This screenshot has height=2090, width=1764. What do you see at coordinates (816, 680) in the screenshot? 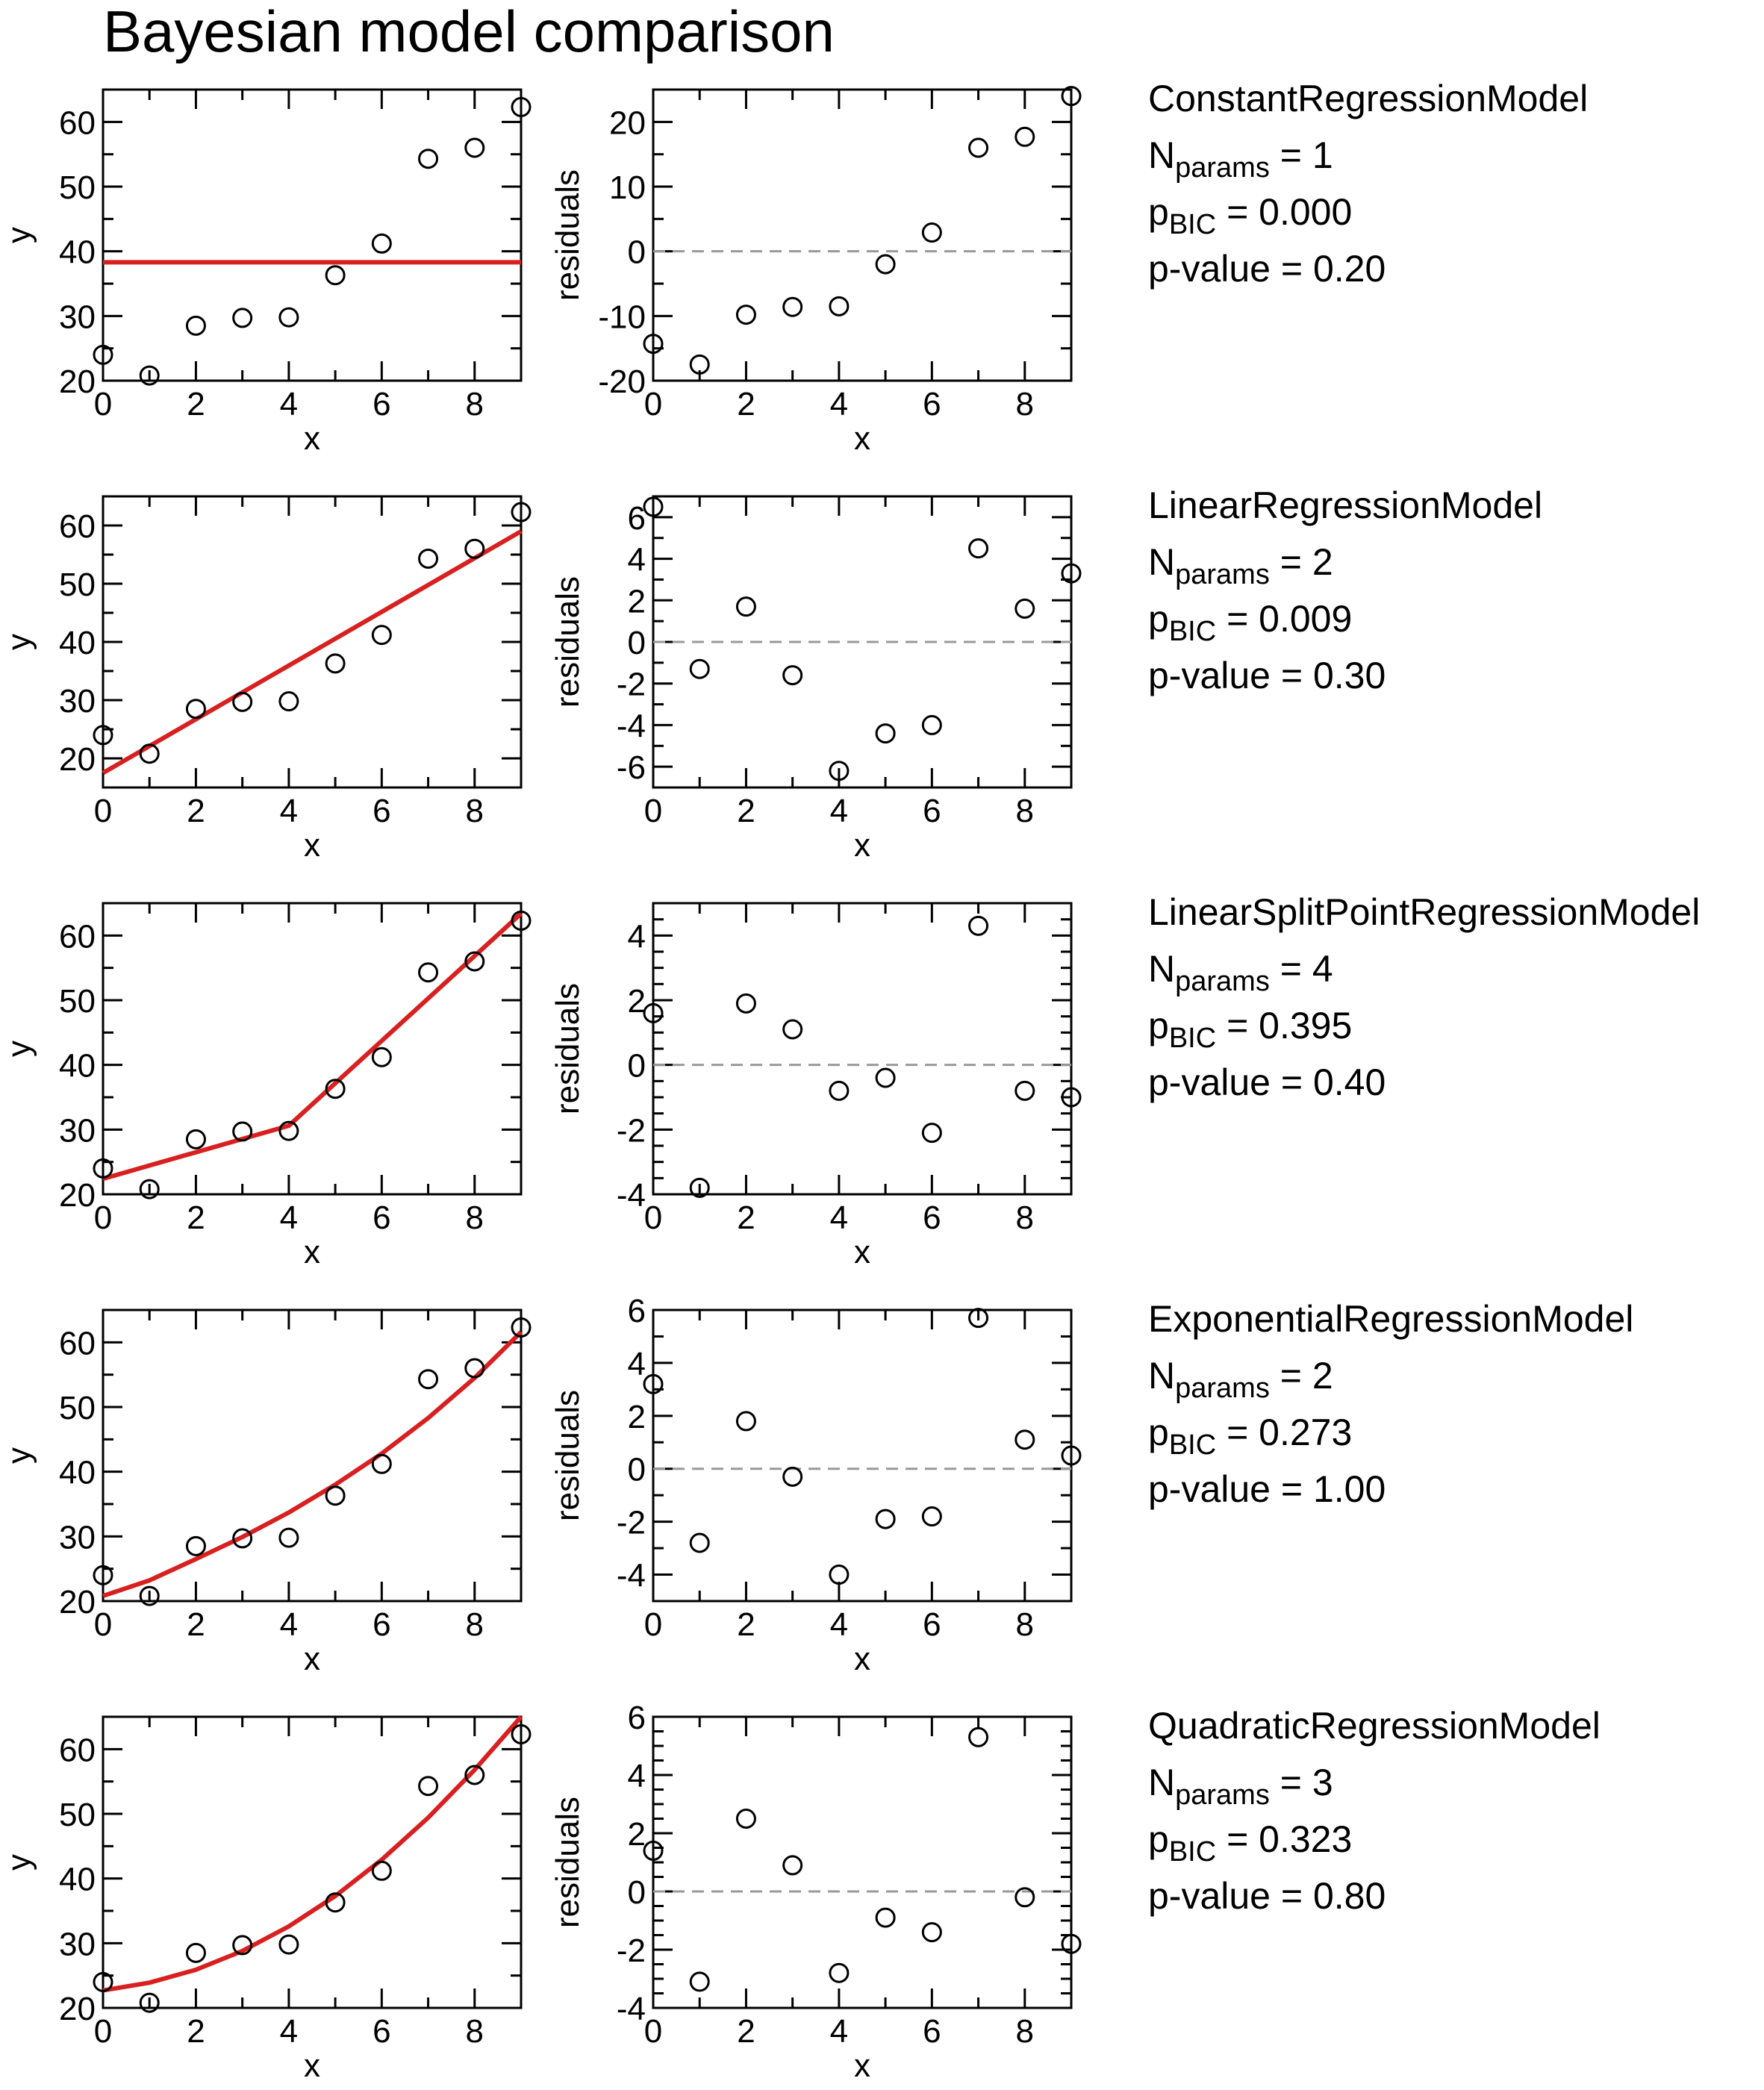
I see `panel-residuals-2: 0 2 4 6 8 -6 -4 -2 0 2 4 6 x residuals` at bounding box center [816, 680].